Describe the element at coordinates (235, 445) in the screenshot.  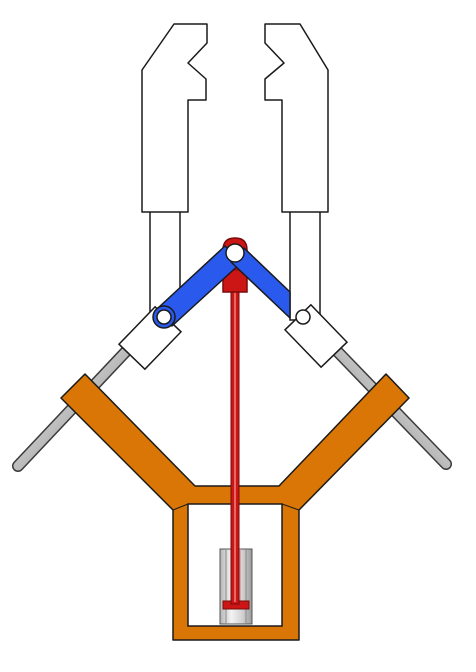
I see `actuator-rod` at that location.